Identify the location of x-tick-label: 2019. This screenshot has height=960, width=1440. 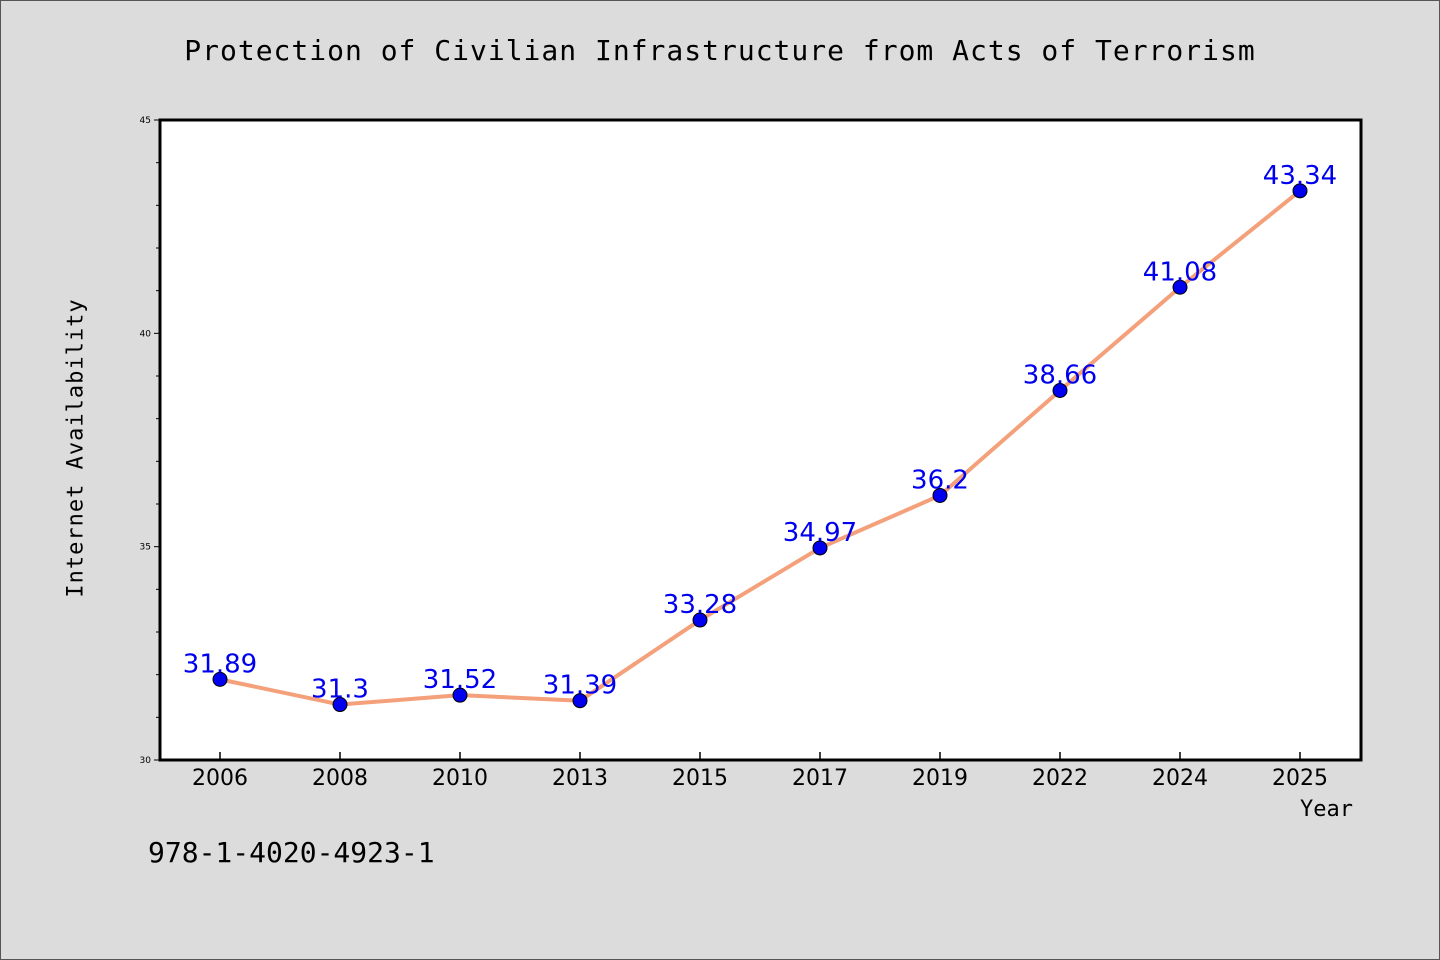
(940, 778).